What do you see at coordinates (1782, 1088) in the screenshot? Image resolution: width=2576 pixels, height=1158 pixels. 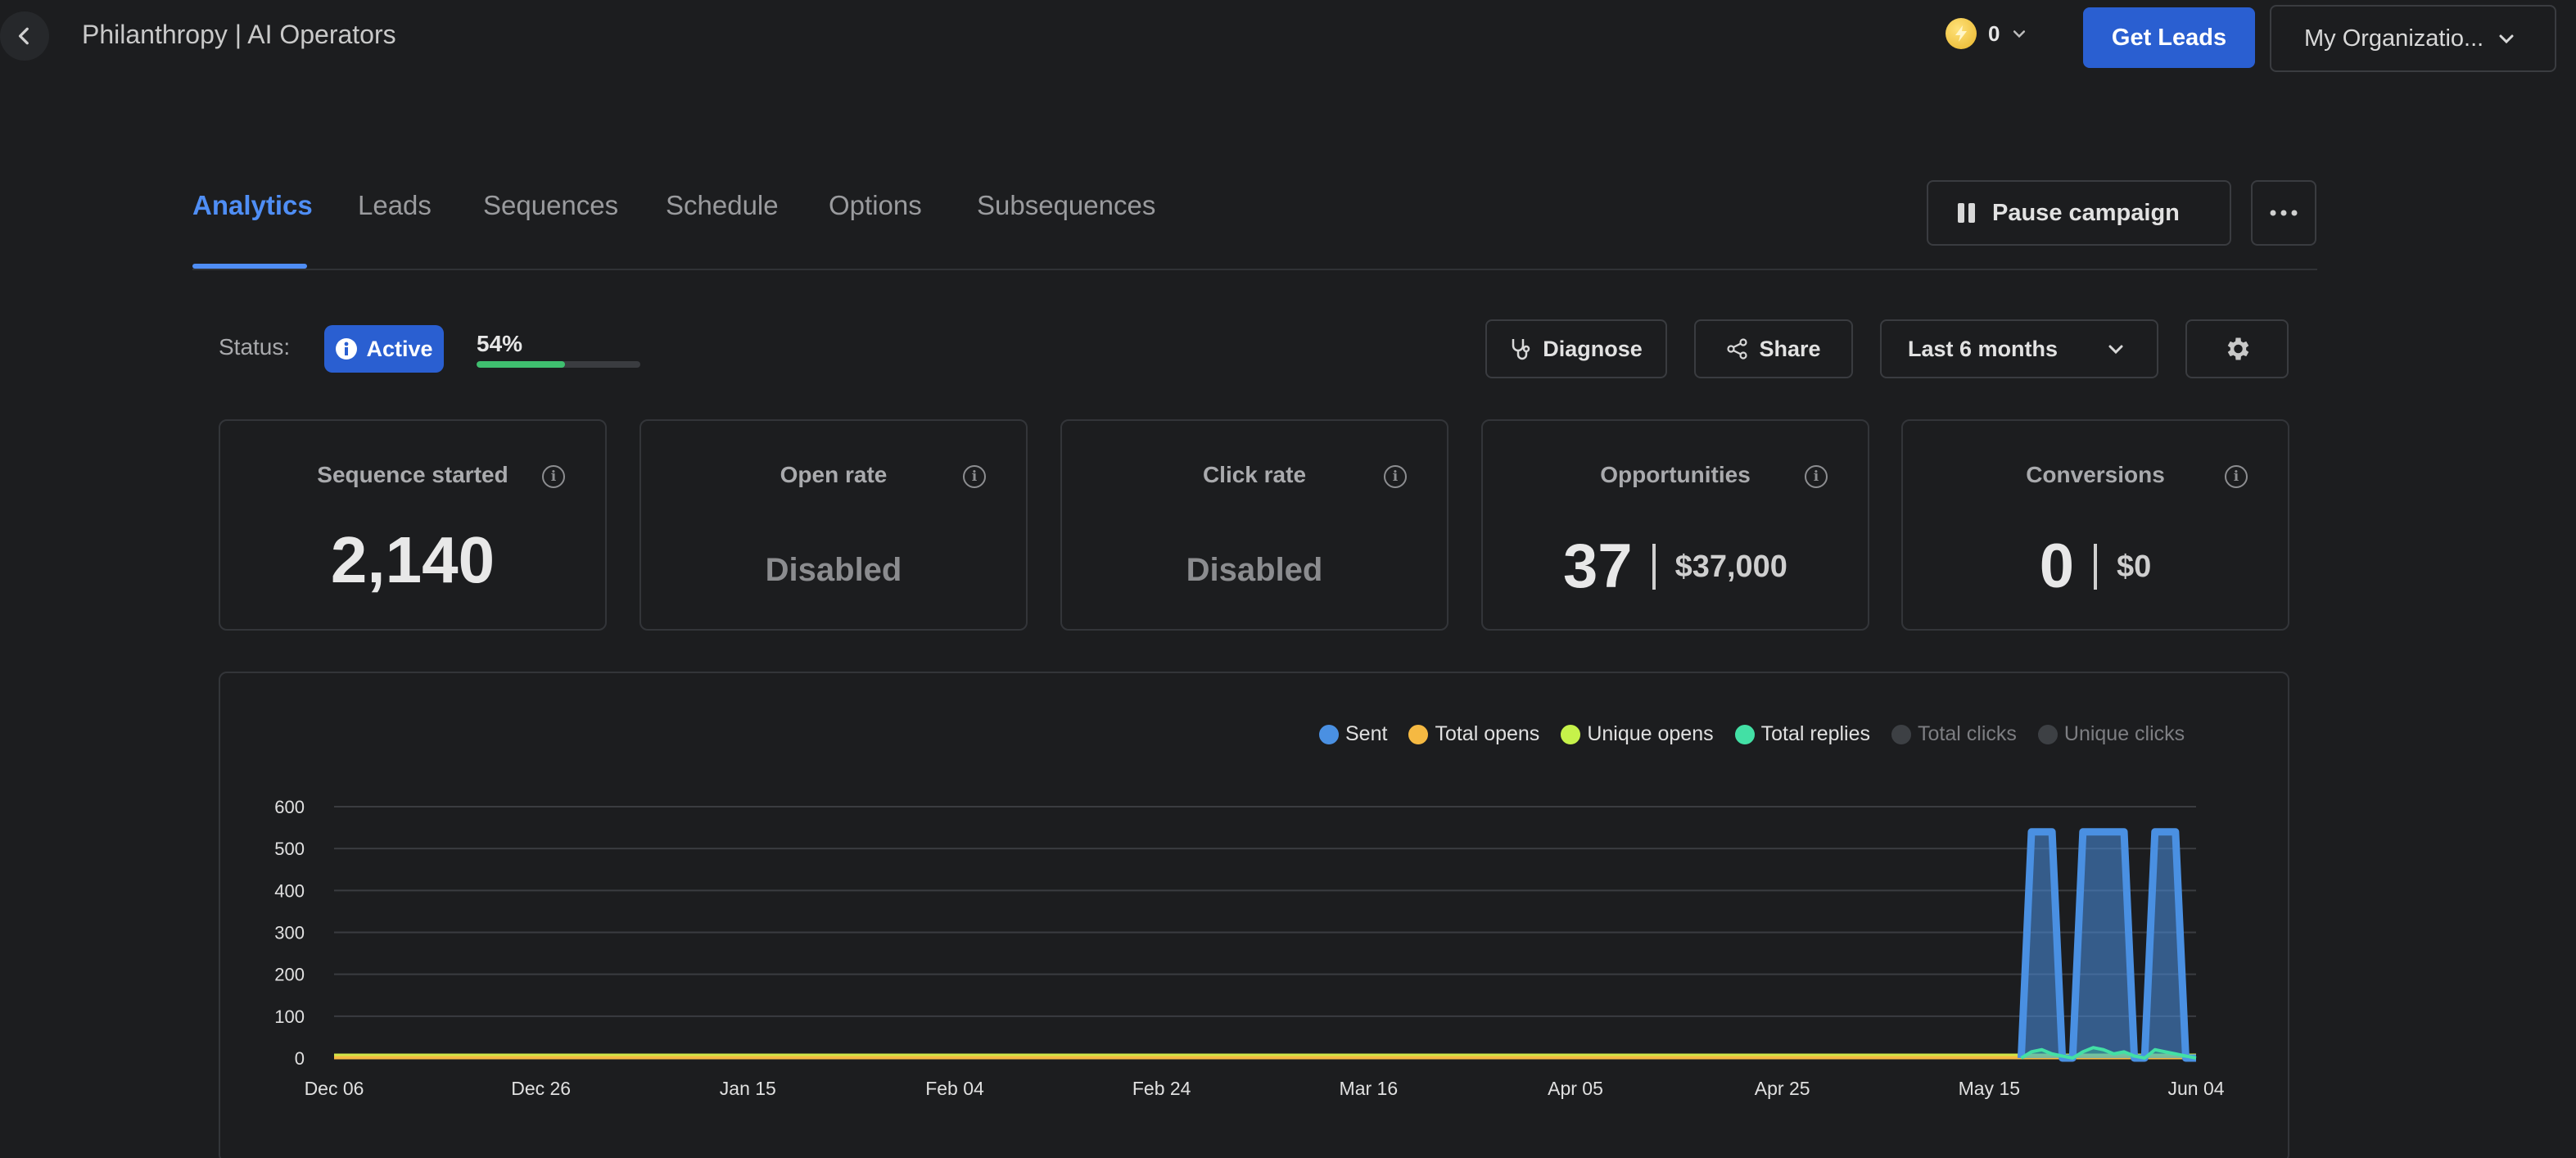 I see `x-tick-label: Apr 25` at bounding box center [1782, 1088].